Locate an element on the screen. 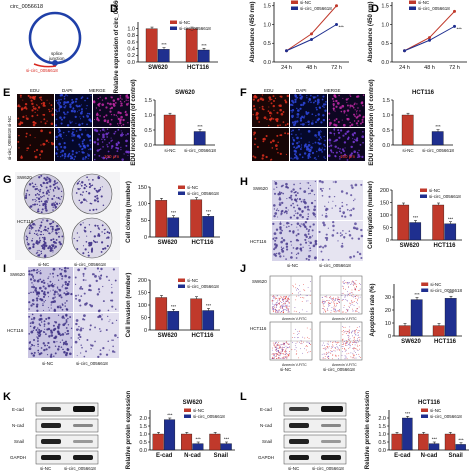  data-point is located at coordinates (286, 51).